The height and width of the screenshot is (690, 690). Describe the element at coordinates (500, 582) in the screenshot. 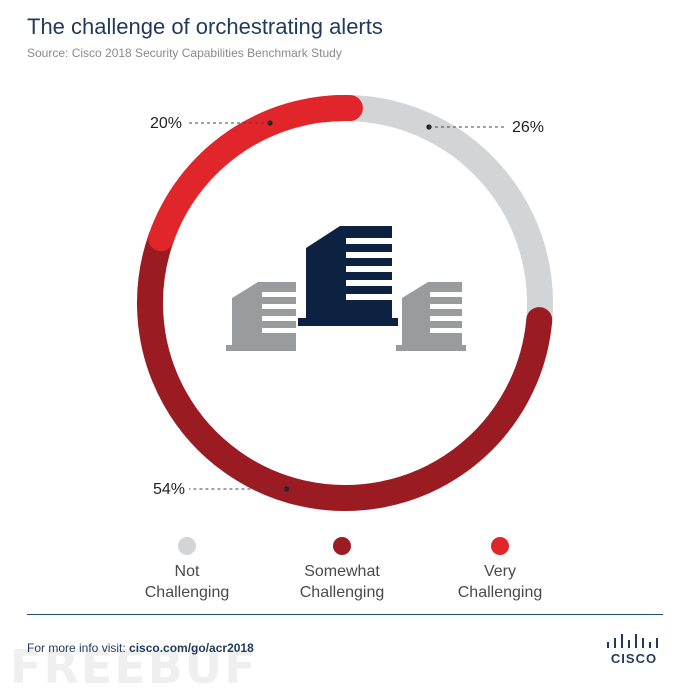

I see `legend-label: Very Challenging` at that location.